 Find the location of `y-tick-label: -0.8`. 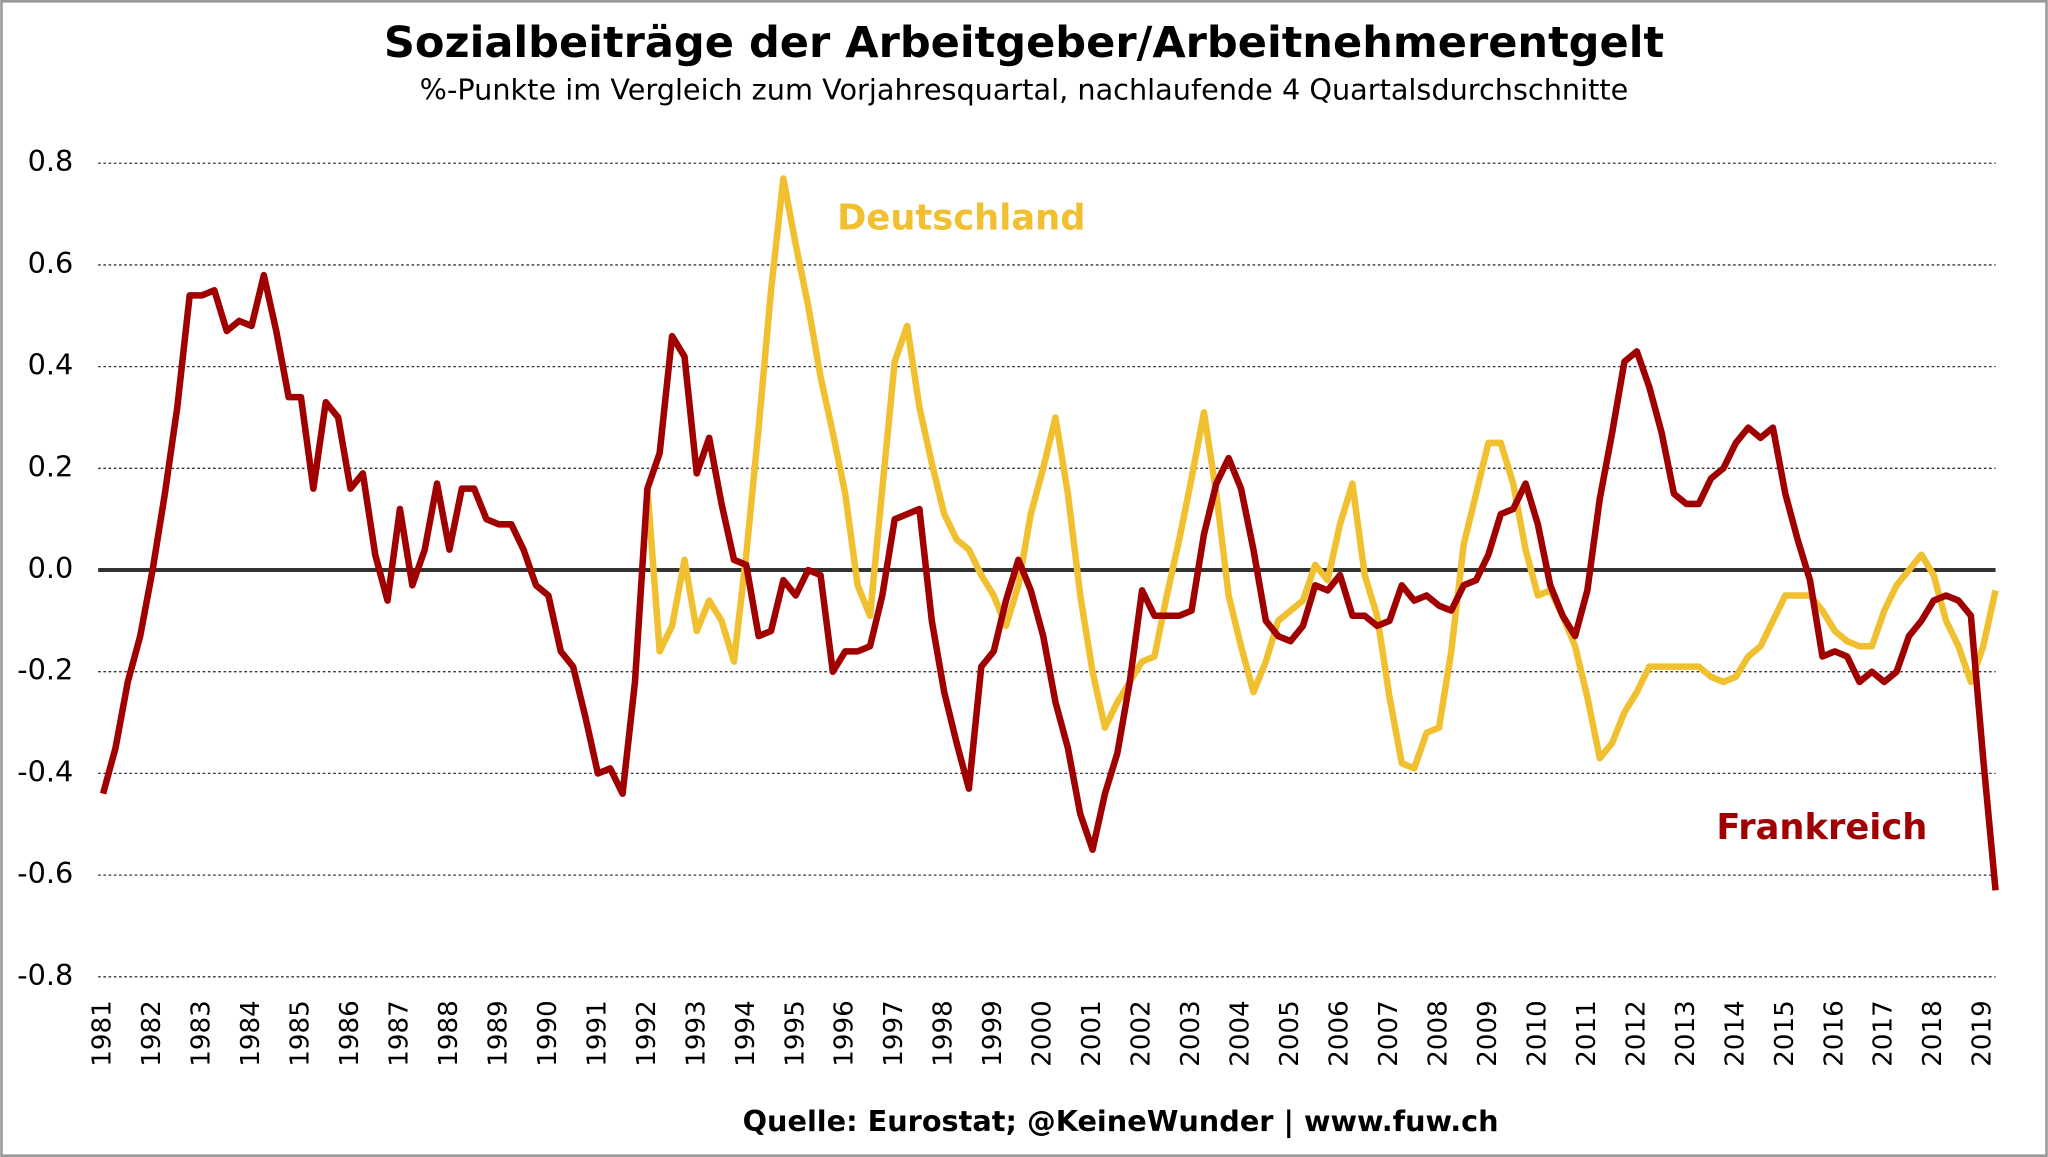

y-tick-label: -0.8 is located at coordinates (45, 975).